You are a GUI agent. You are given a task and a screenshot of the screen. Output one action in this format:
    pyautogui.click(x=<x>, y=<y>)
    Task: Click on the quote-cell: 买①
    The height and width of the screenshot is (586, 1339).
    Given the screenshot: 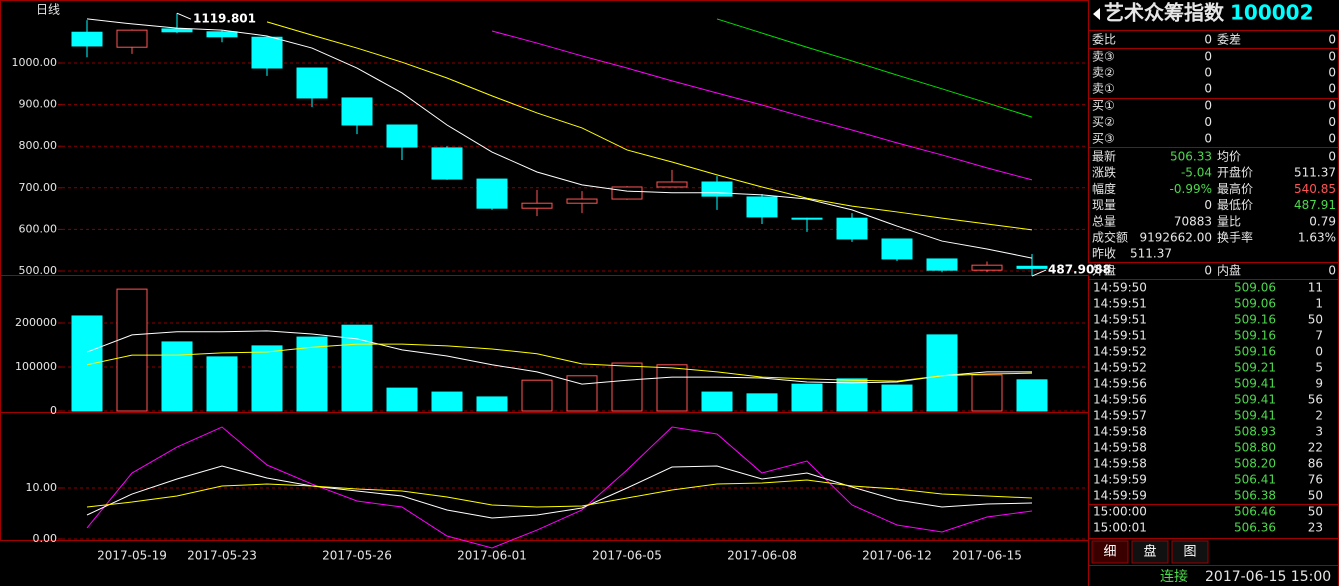 What is the action you would take?
    pyautogui.click(x=1103, y=106)
    